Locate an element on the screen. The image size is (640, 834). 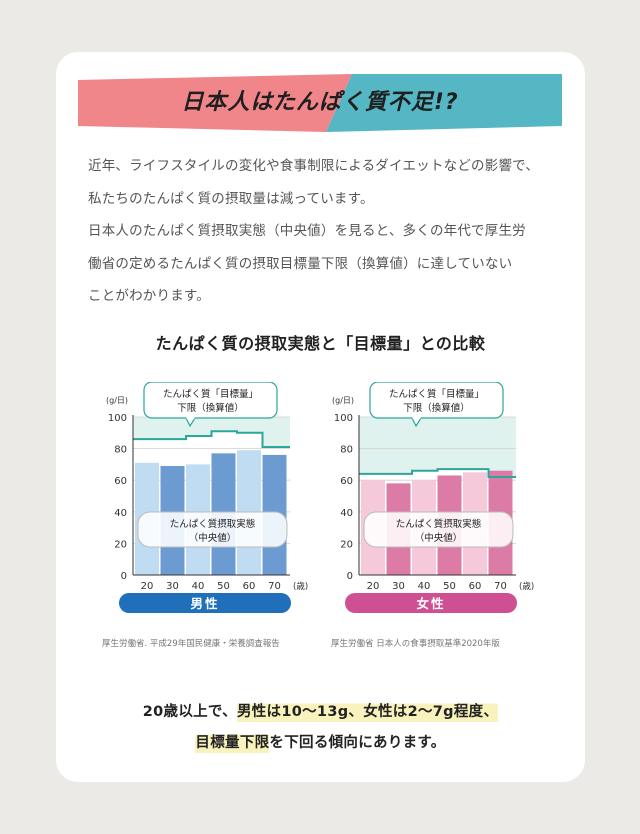
chart-title: たんぱく質の摂取実態と「目標量」との比較 is located at coordinates (320, 343).